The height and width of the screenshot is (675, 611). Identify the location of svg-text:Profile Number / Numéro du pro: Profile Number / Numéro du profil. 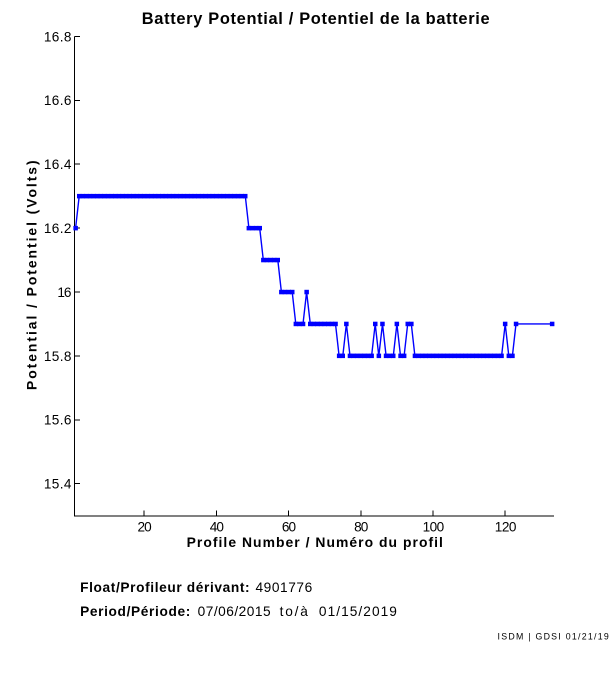
(315, 542).